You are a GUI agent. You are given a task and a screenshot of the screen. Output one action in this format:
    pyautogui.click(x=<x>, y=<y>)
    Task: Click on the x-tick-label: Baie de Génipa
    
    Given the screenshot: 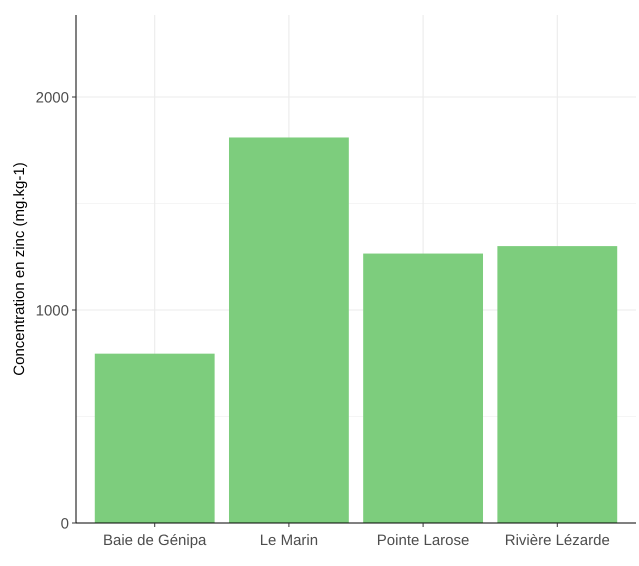 What is the action you would take?
    pyautogui.click(x=155, y=540)
    